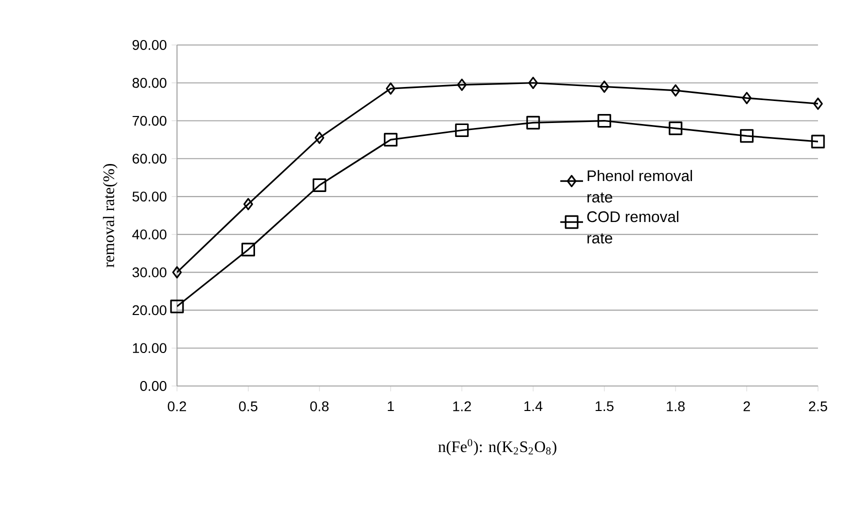 The image size is (848, 530). Describe the element at coordinates (149, 234) in the screenshot. I see `y-tick-label: 40.00` at that location.